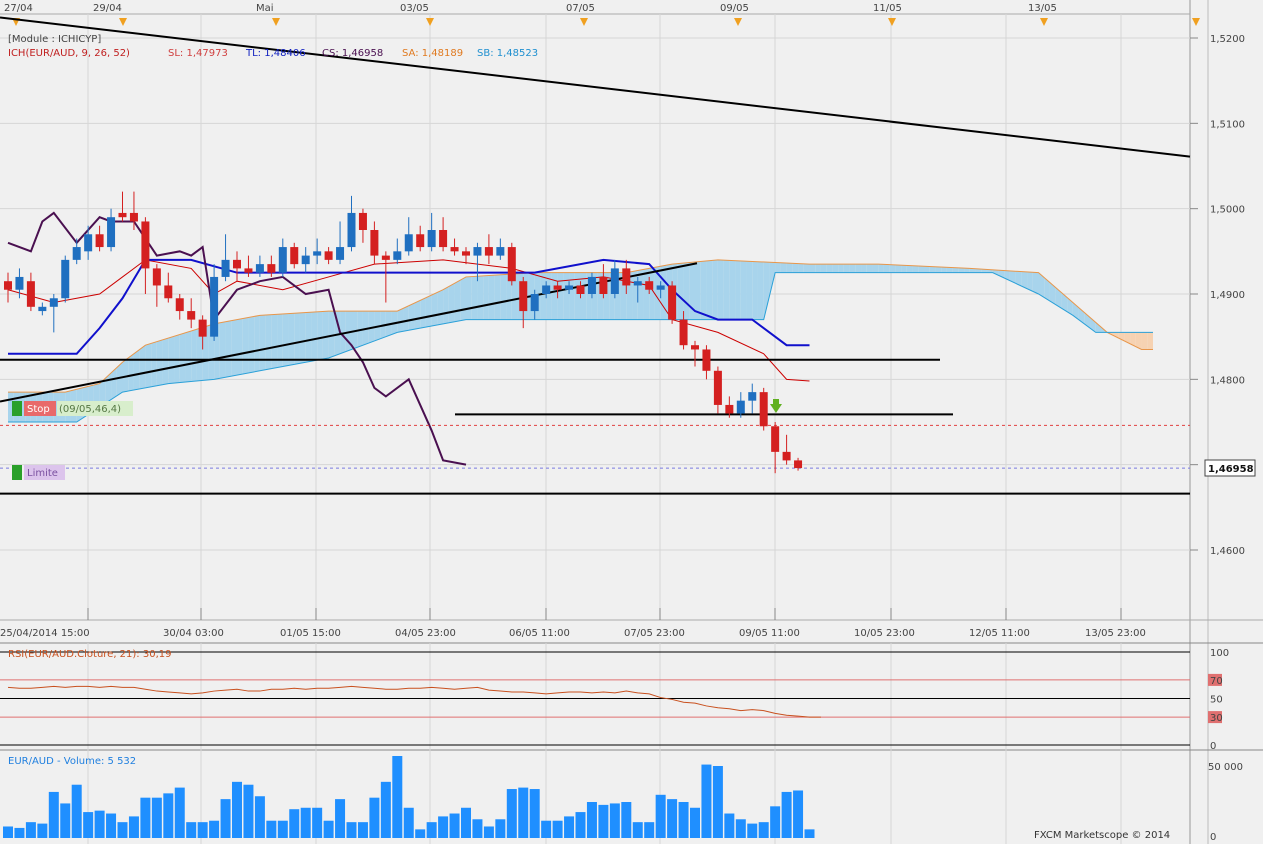 This screenshot has height=844, width=1263. I want to click on time-tick-label: 09/05 11:00, so click(769, 633).